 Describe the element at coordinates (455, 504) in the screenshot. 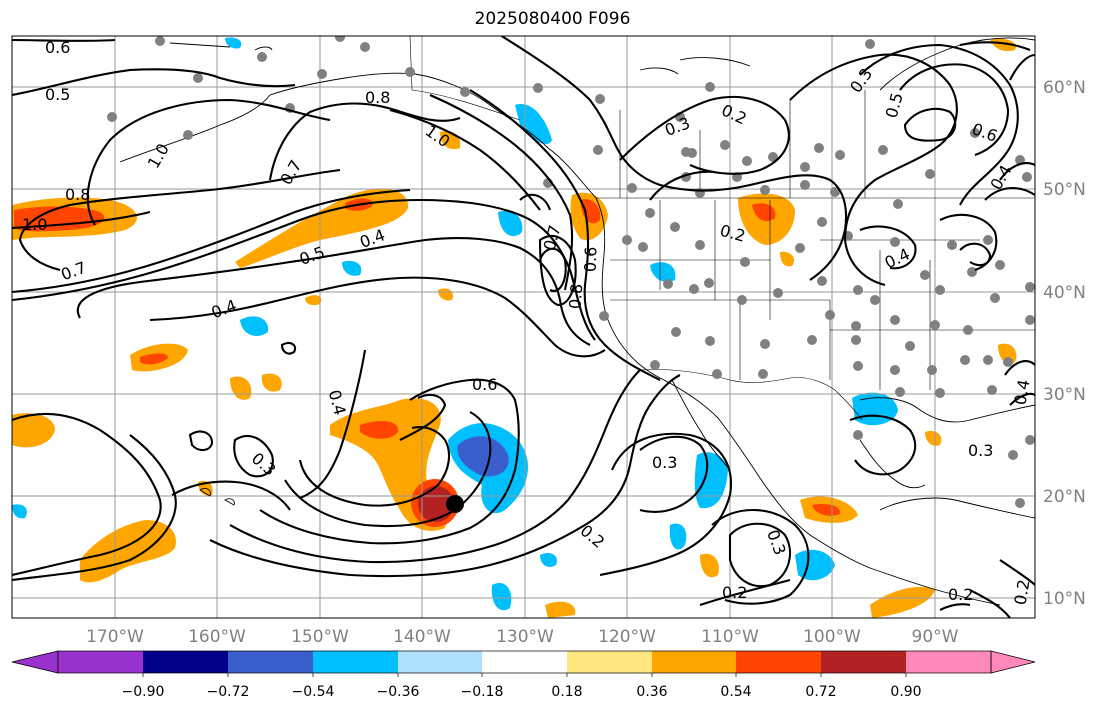

I see `storm-center-marker` at that location.